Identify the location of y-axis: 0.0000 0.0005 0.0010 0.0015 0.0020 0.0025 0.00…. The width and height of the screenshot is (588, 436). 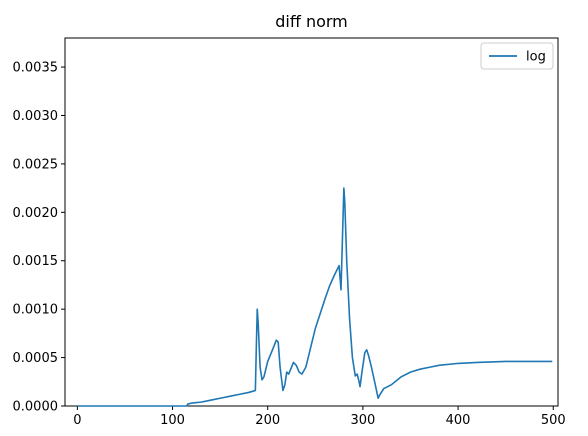
(39, 238).